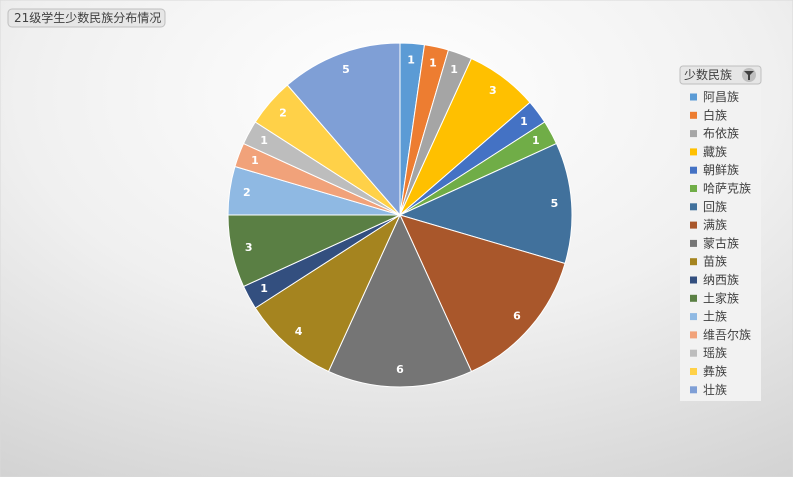 The image size is (793, 477). What do you see at coordinates (715, 225) in the screenshot?
I see `legend-label: 满族` at bounding box center [715, 225].